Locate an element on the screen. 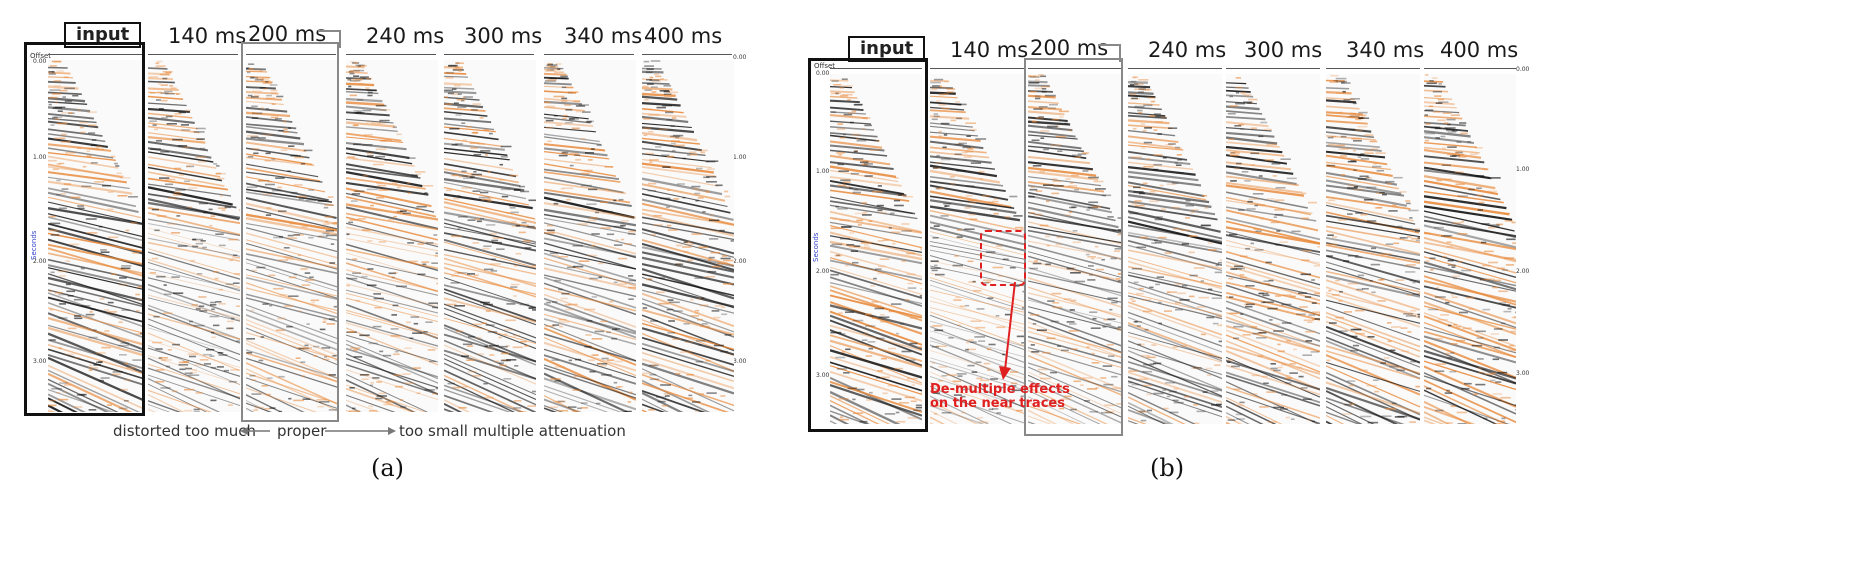 The image size is (1866, 584). panel-b-annotation-line1: De-multiple effects is located at coordinates (1000, 389).